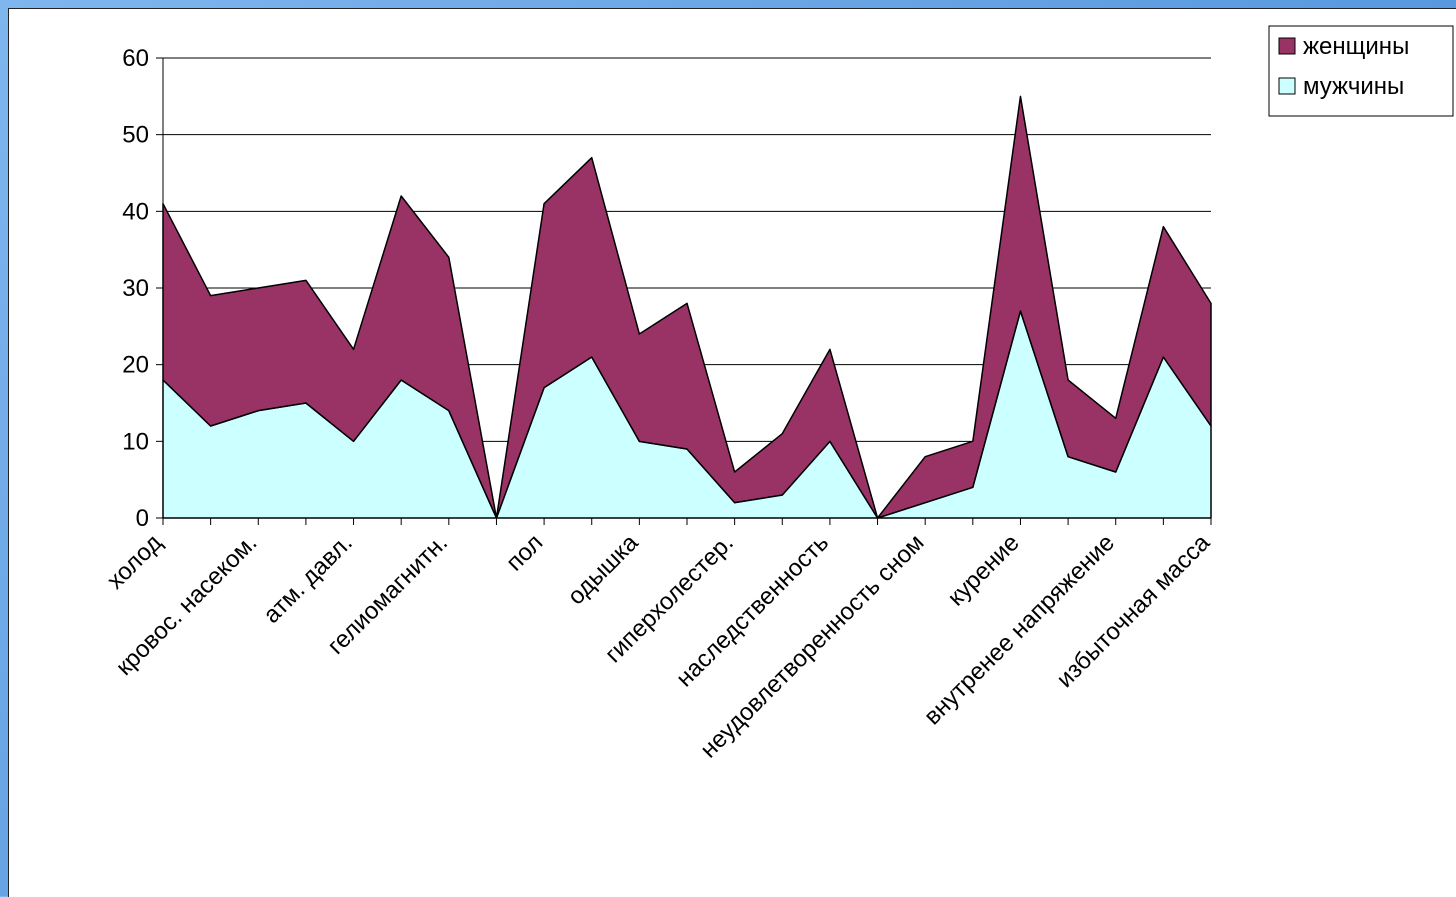 This screenshot has height=897, width=1456. Describe the element at coordinates (135, 211) in the screenshot. I see `y-tick-label: 40` at that location.